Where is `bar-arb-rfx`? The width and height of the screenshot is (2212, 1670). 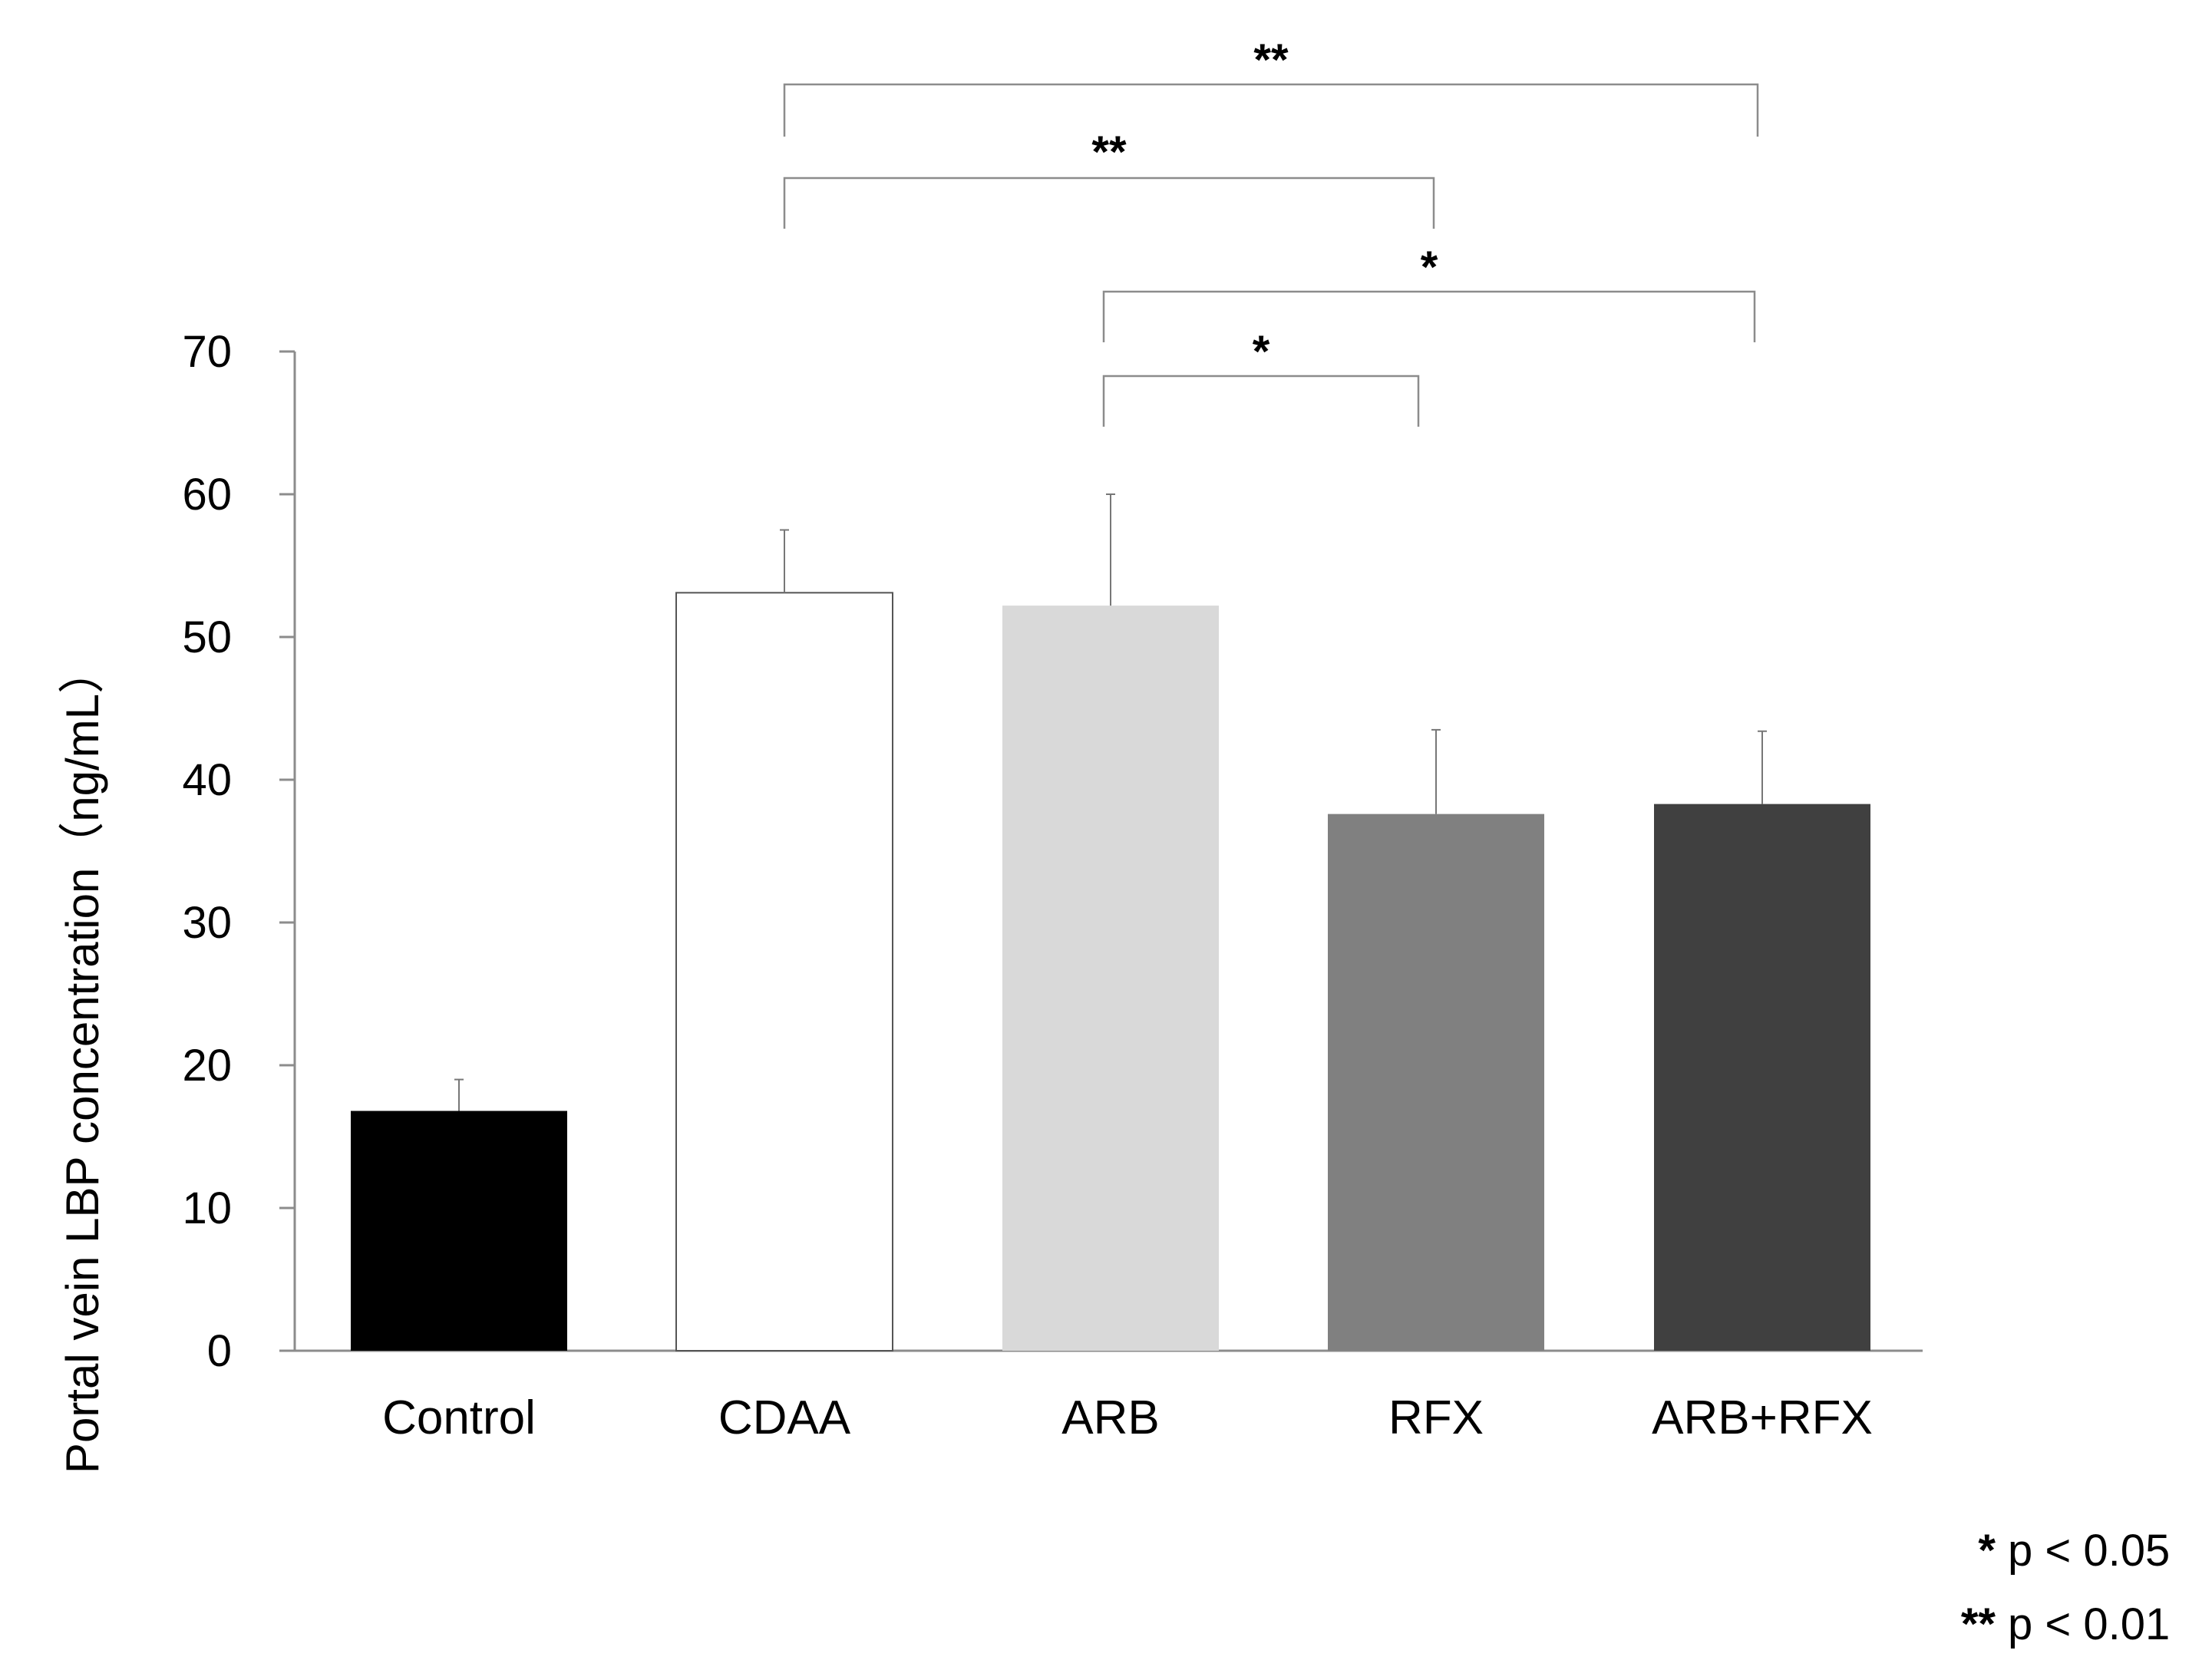 bar-arb-rfx is located at coordinates (1762, 1077).